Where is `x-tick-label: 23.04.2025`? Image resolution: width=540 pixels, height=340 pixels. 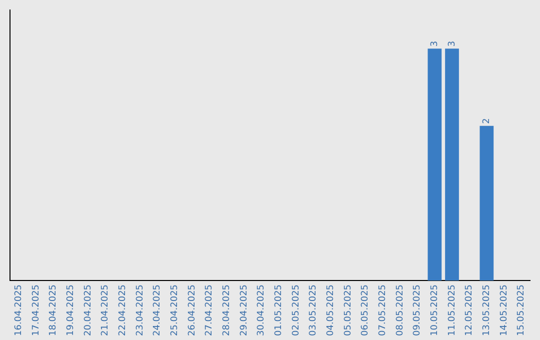 x-tick-label: 23.04.2025 is located at coordinates (140, 310).